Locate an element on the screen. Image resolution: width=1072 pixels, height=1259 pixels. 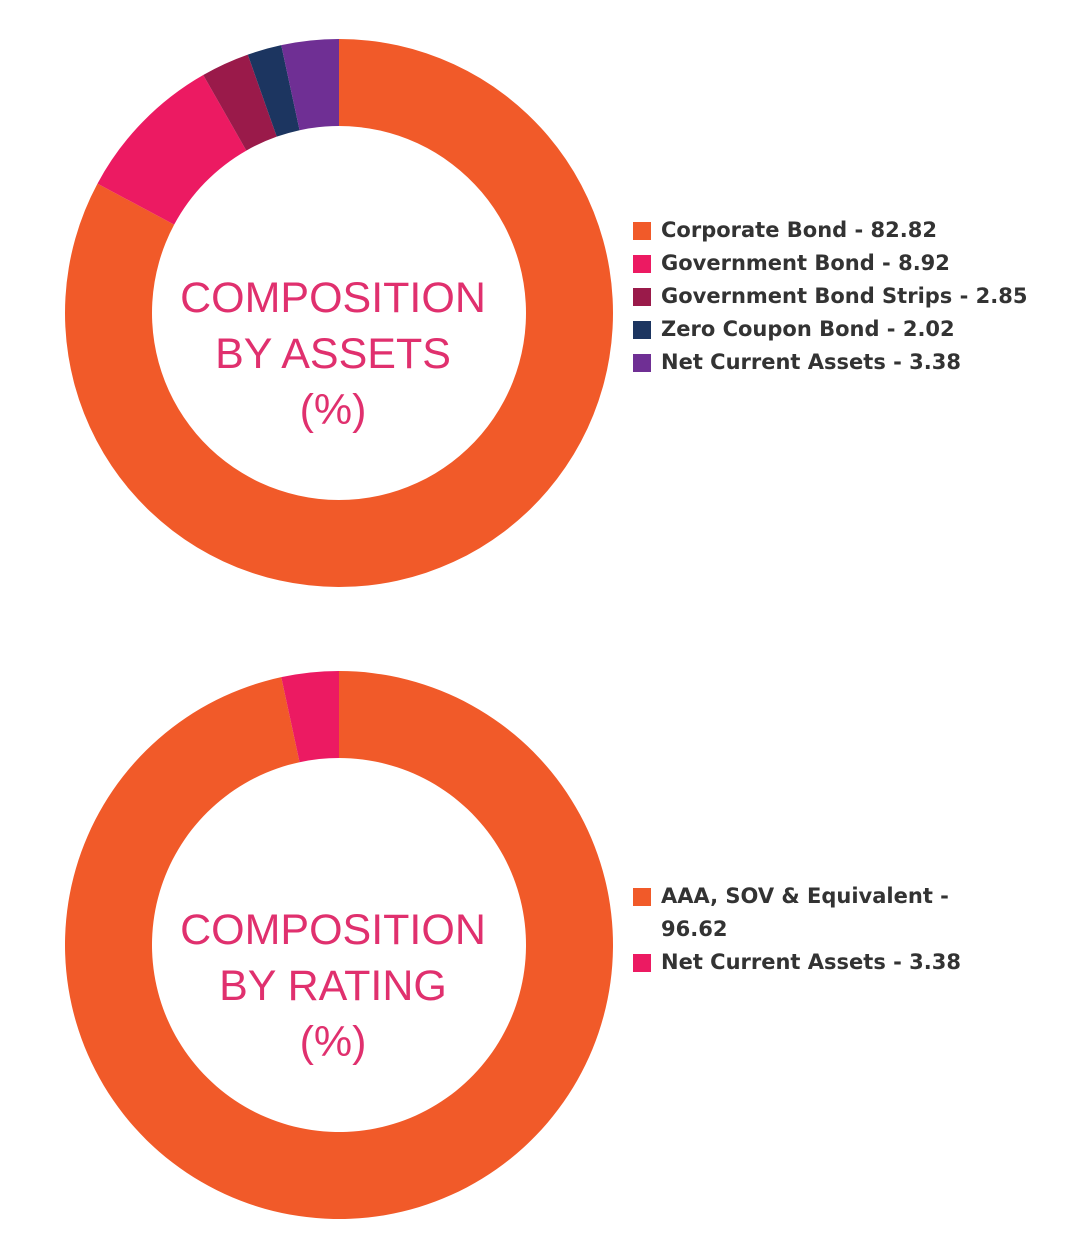
legend-item: AAA, SOV & Equivalent - 96.62 is located at coordinates (808, 913).